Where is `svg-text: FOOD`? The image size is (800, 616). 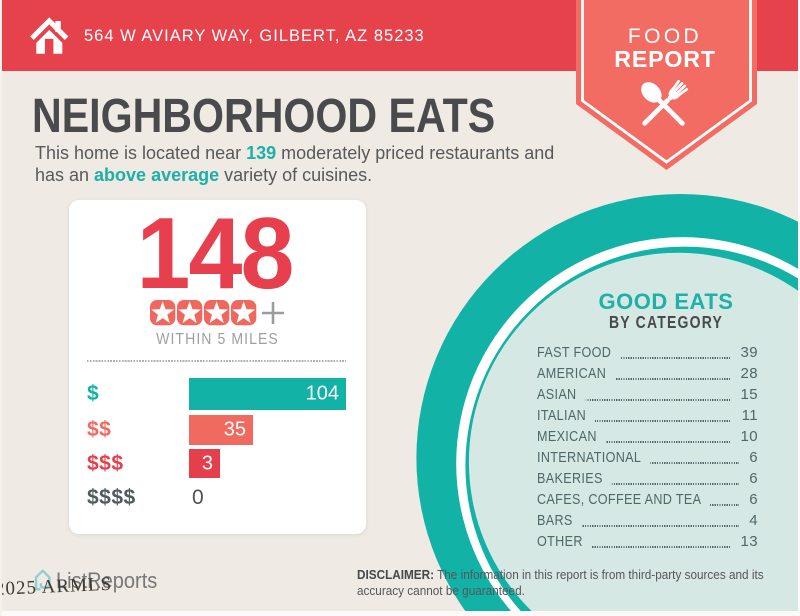 svg-text: FOOD is located at coordinates (665, 36).